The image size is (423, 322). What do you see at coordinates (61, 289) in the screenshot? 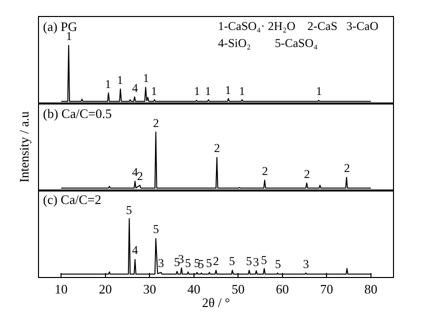
I see `x-tick-label: 10` at bounding box center [61, 289].